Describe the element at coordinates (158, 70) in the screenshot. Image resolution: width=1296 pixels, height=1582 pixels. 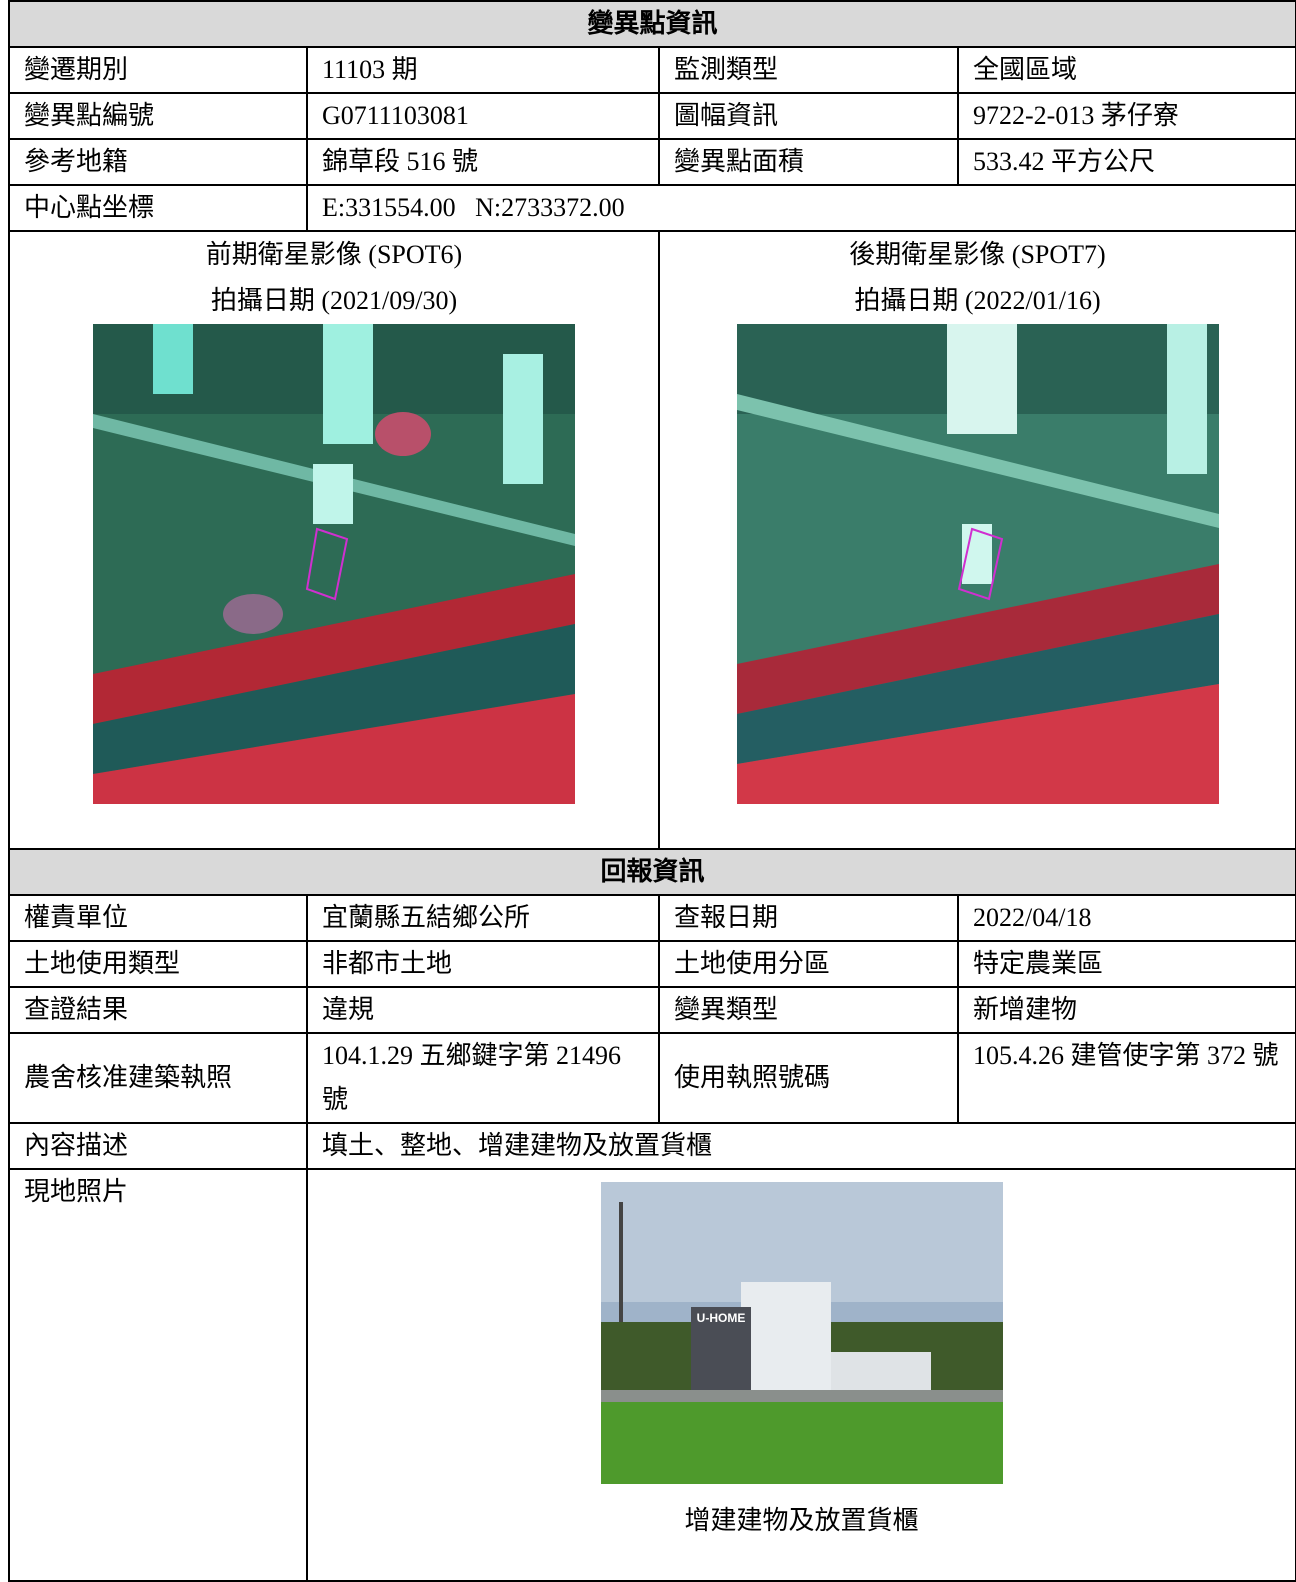
I see `label-cell: 變遷期別` at that location.